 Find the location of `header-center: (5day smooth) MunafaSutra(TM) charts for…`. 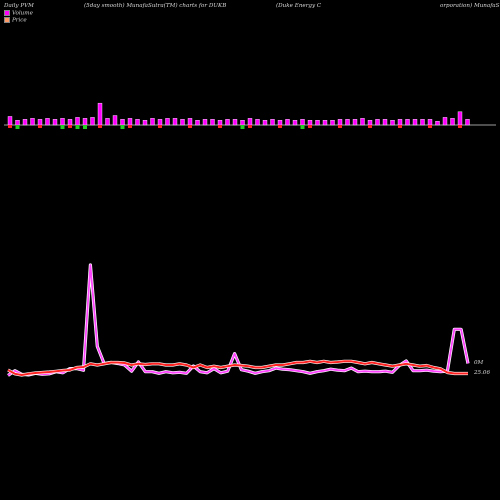

header-center: (5day smooth) MunafaSutra(TM) charts for… is located at coordinates (155, 6).